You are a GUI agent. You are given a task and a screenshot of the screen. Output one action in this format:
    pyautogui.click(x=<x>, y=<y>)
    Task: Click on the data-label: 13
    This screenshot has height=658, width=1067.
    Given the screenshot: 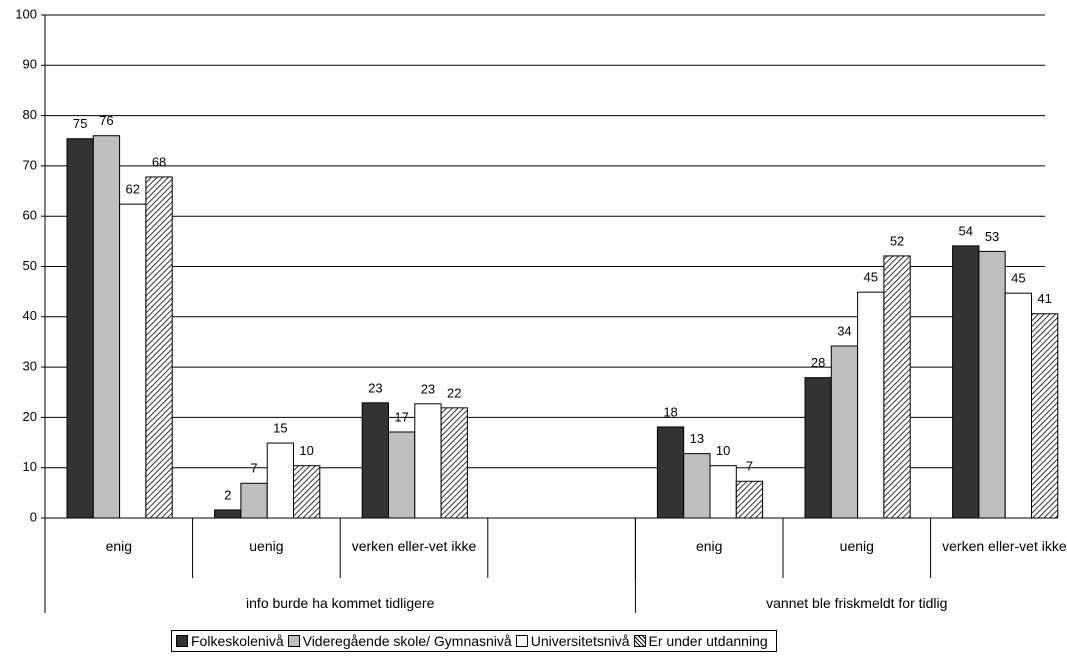 What is the action you would take?
    pyautogui.click(x=697, y=438)
    